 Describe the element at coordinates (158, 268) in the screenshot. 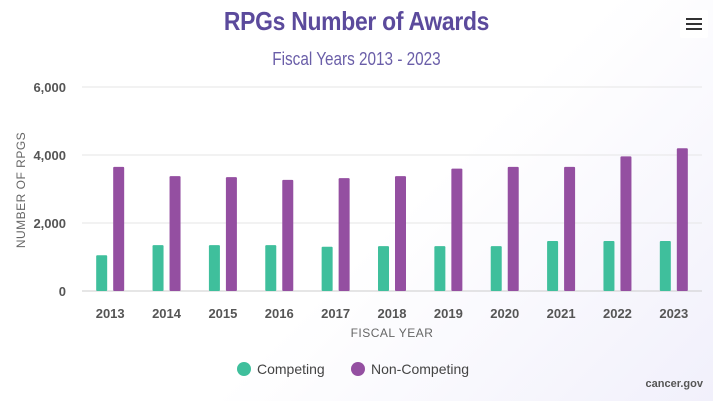

I see `bar-competing-2014` at that location.